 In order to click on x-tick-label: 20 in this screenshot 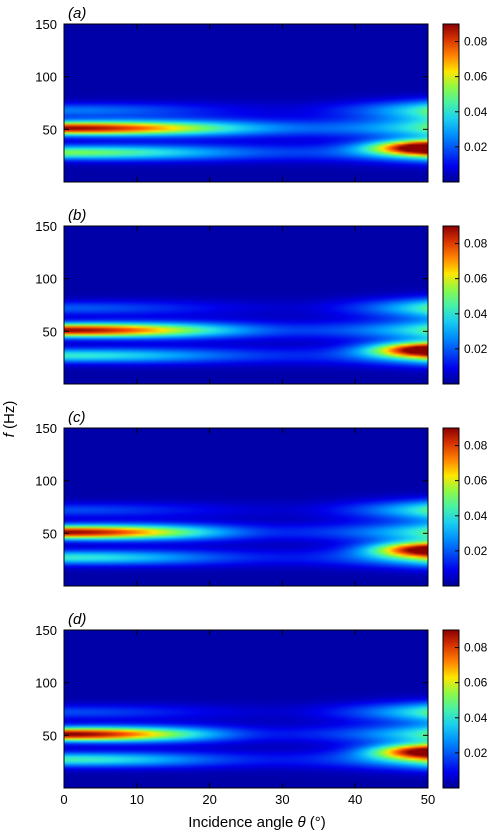, I will do `click(209, 799)`.